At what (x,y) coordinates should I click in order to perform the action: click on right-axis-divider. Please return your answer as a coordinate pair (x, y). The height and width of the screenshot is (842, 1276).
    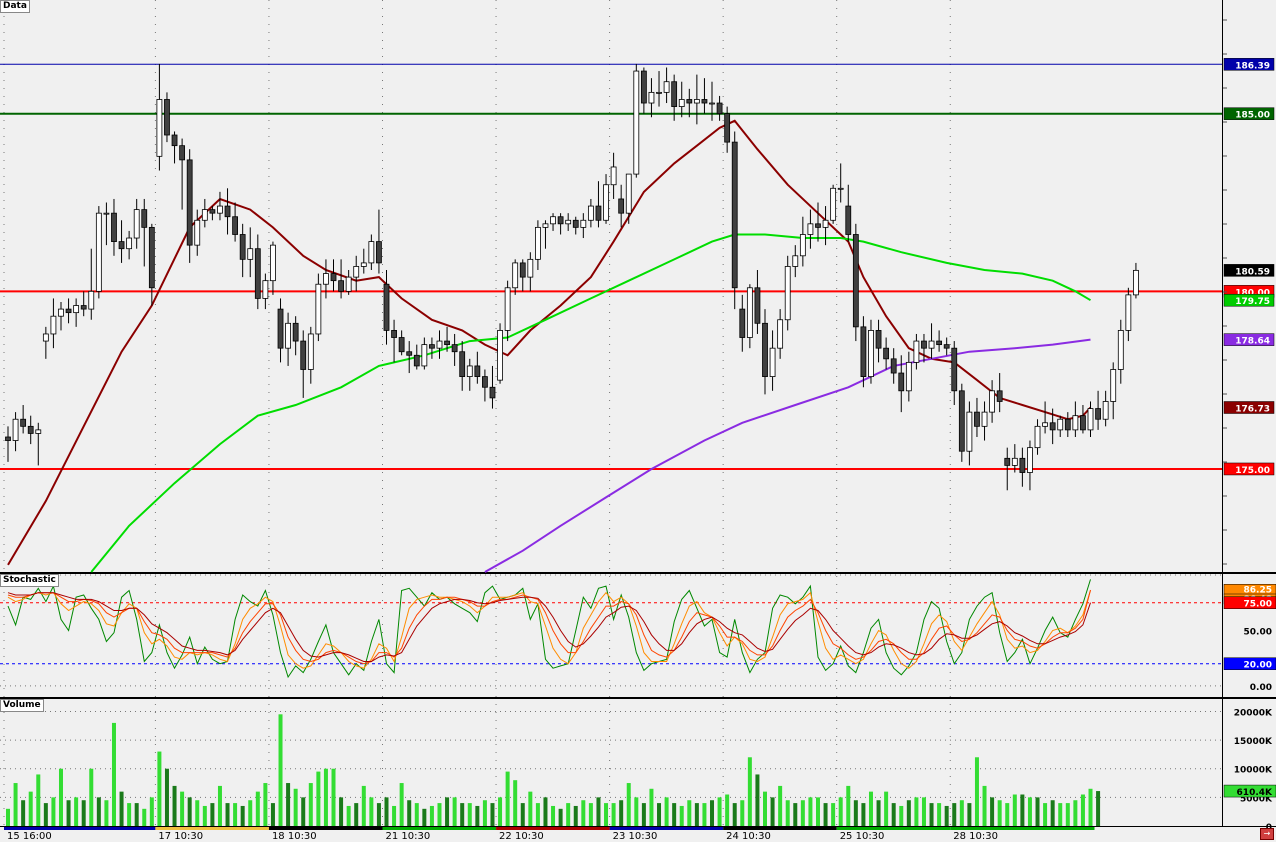
    Looking at the image, I should click on (1222, 413).